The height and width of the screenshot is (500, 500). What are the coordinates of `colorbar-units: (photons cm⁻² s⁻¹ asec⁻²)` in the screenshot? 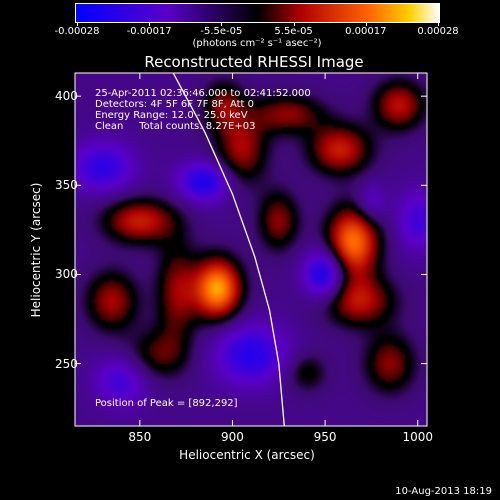 It's located at (257, 43).